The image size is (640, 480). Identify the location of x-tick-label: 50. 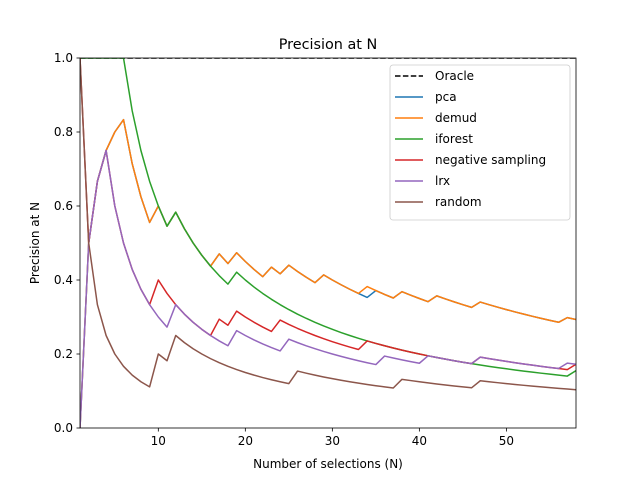
(506, 441).